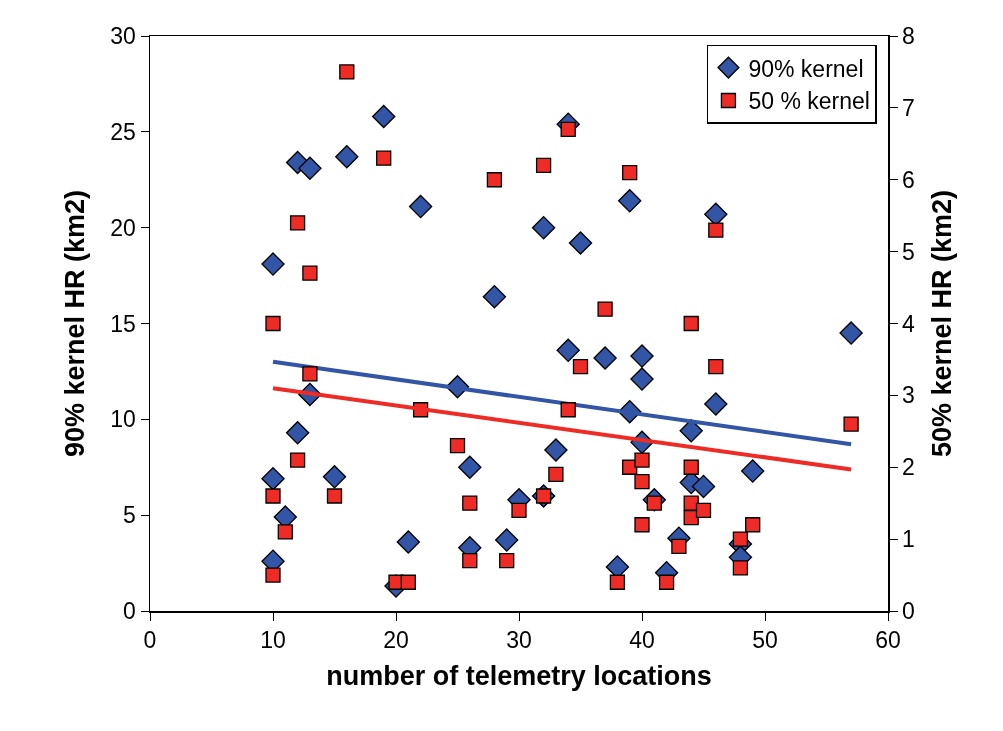  I want to click on y2-tick-label: 1, so click(908, 539).